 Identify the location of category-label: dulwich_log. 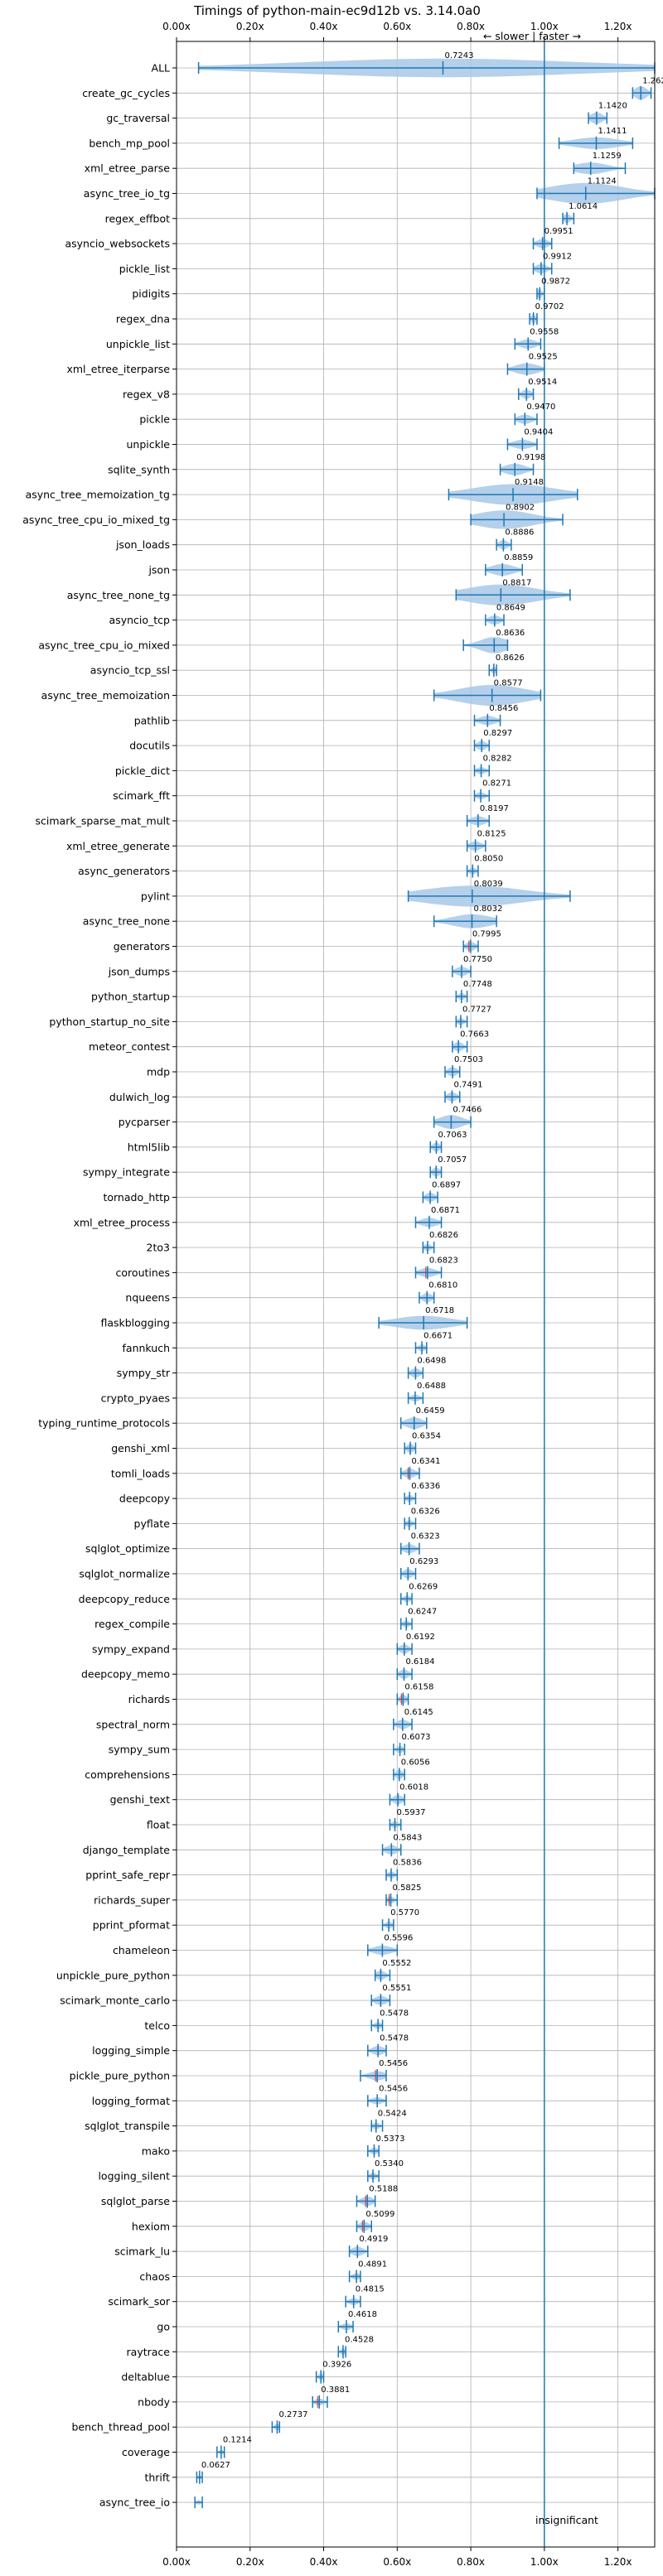
(139, 1097).